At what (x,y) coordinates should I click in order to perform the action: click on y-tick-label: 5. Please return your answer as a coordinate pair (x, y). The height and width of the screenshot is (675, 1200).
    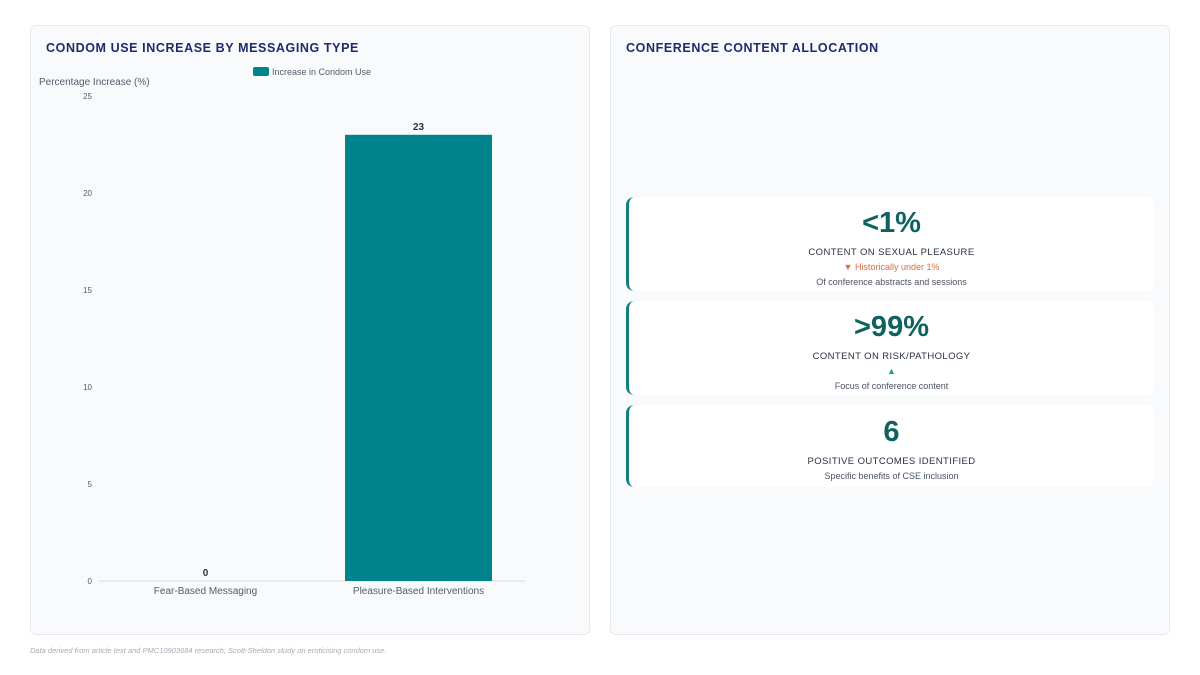
    Looking at the image, I should click on (90, 484).